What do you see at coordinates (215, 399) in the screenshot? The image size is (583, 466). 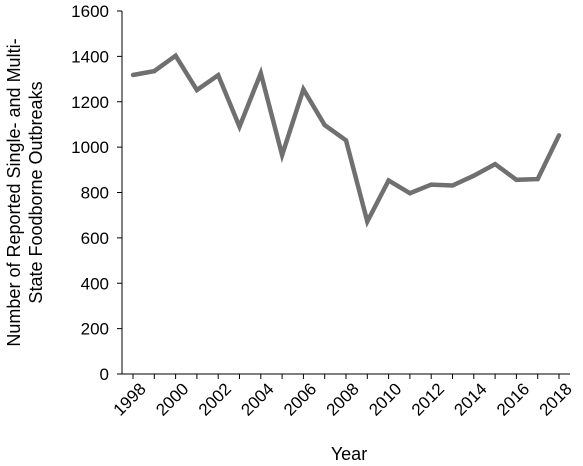 I see `x-tick-label: 2002` at bounding box center [215, 399].